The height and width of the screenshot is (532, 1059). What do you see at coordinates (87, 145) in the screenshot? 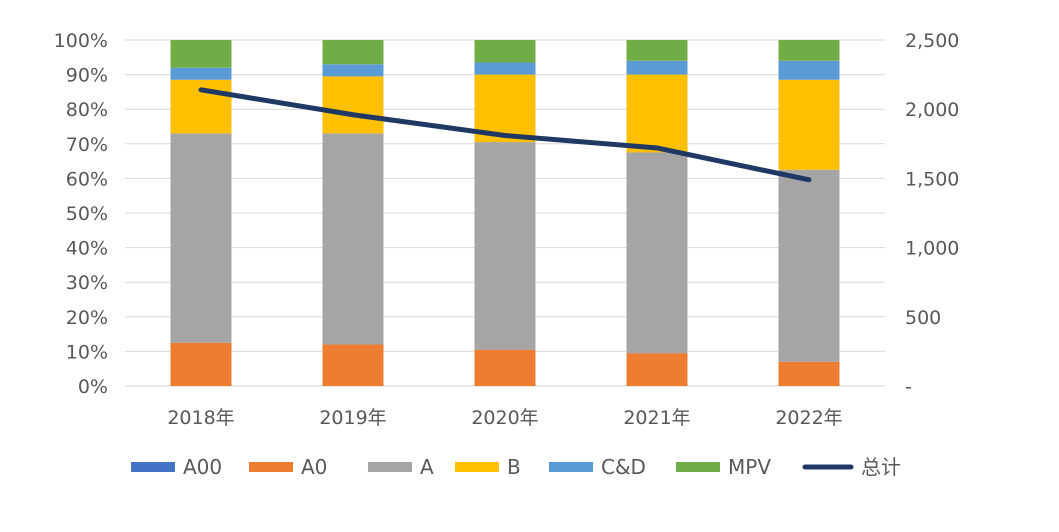
I see `left-tick-label: 70%` at bounding box center [87, 145].